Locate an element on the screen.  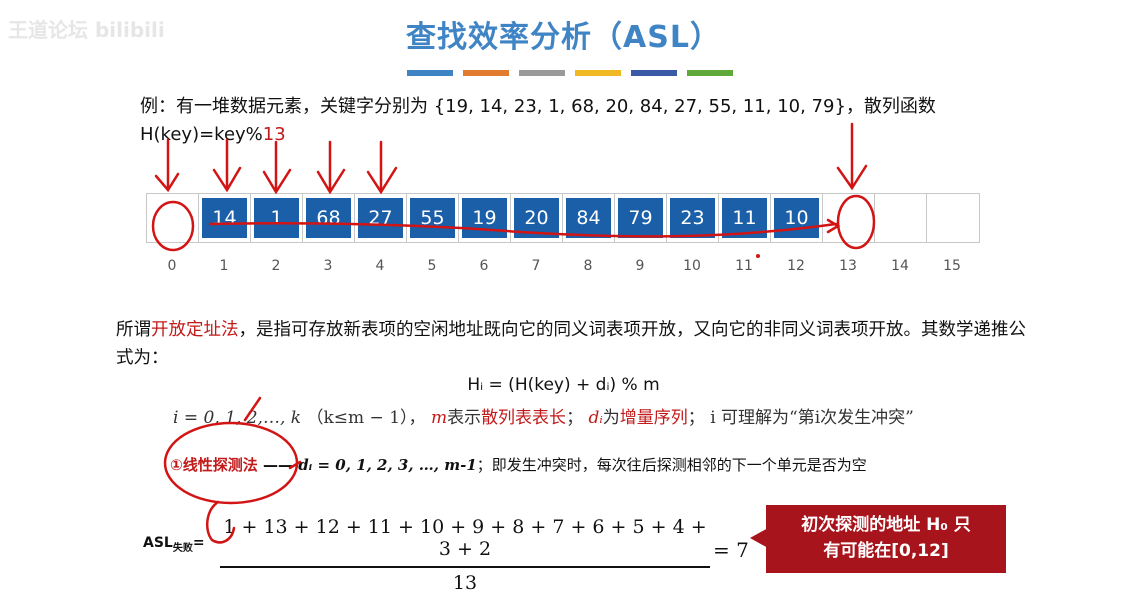
para-term: 开放定址法 is located at coordinates (195, 330).